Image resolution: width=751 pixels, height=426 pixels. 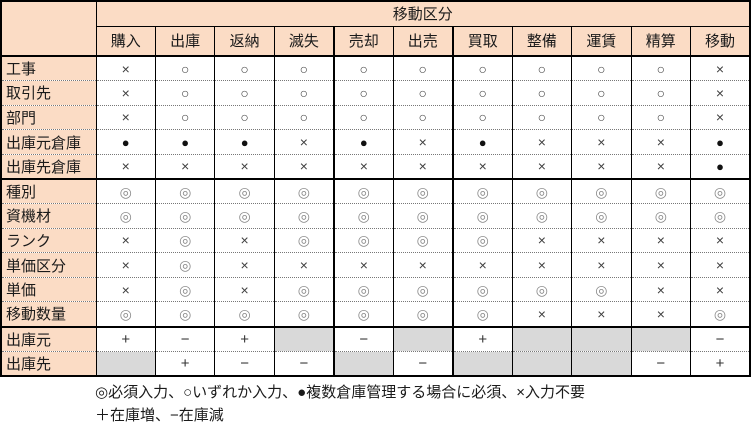 What do you see at coordinates (541, 41) in the screenshot?
I see `column-header: 整備` at bounding box center [541, 41].